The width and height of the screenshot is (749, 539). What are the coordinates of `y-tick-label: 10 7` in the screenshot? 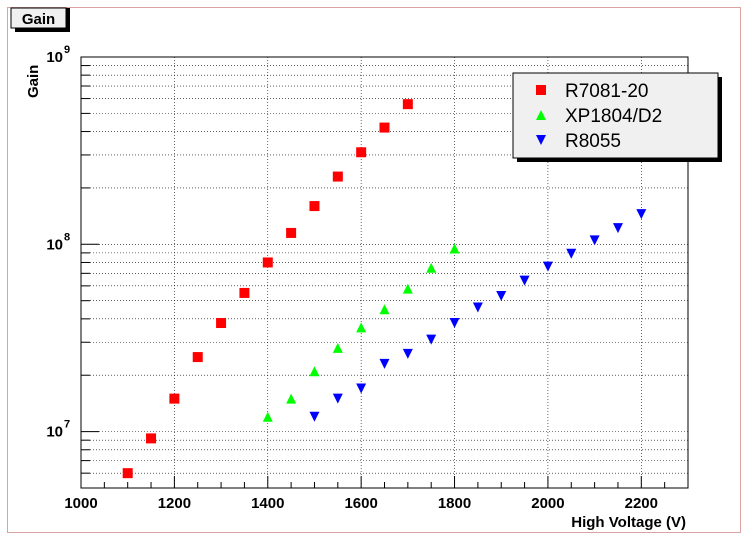 It's located at (58, 430).